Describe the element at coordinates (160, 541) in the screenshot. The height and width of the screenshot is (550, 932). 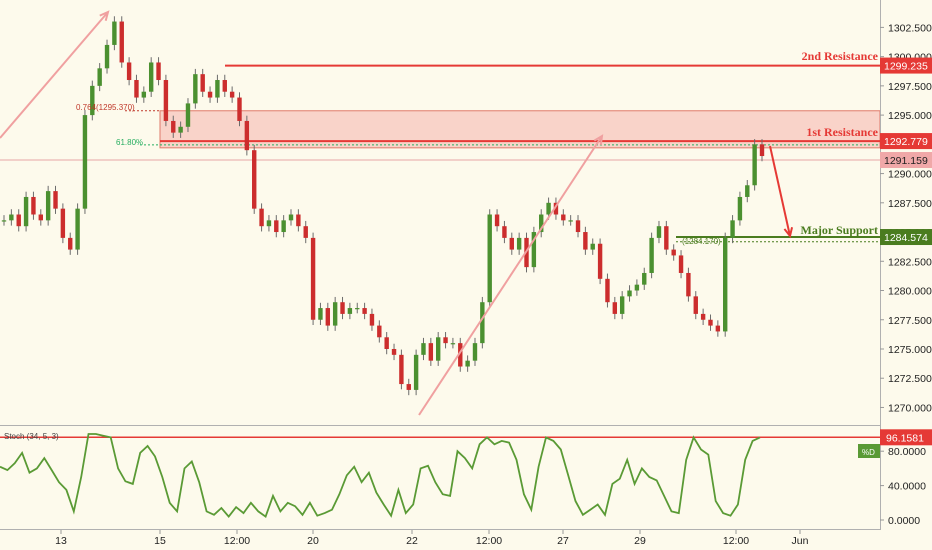
I see `time-tick-label: 15` at that location.